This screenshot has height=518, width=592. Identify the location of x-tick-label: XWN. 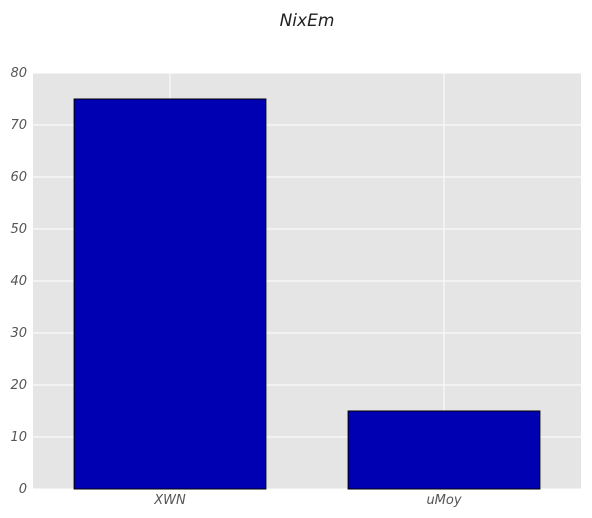
(169, 500).